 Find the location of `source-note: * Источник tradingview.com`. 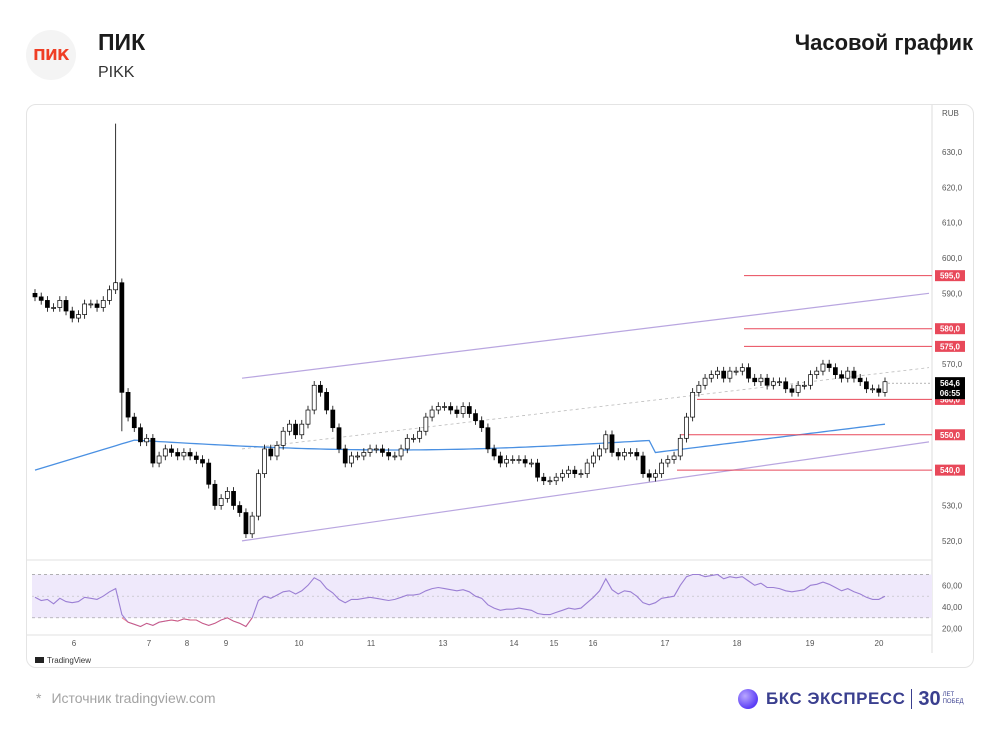

source-note: * Источник tradingview.com is located at coordinates (126, 698).